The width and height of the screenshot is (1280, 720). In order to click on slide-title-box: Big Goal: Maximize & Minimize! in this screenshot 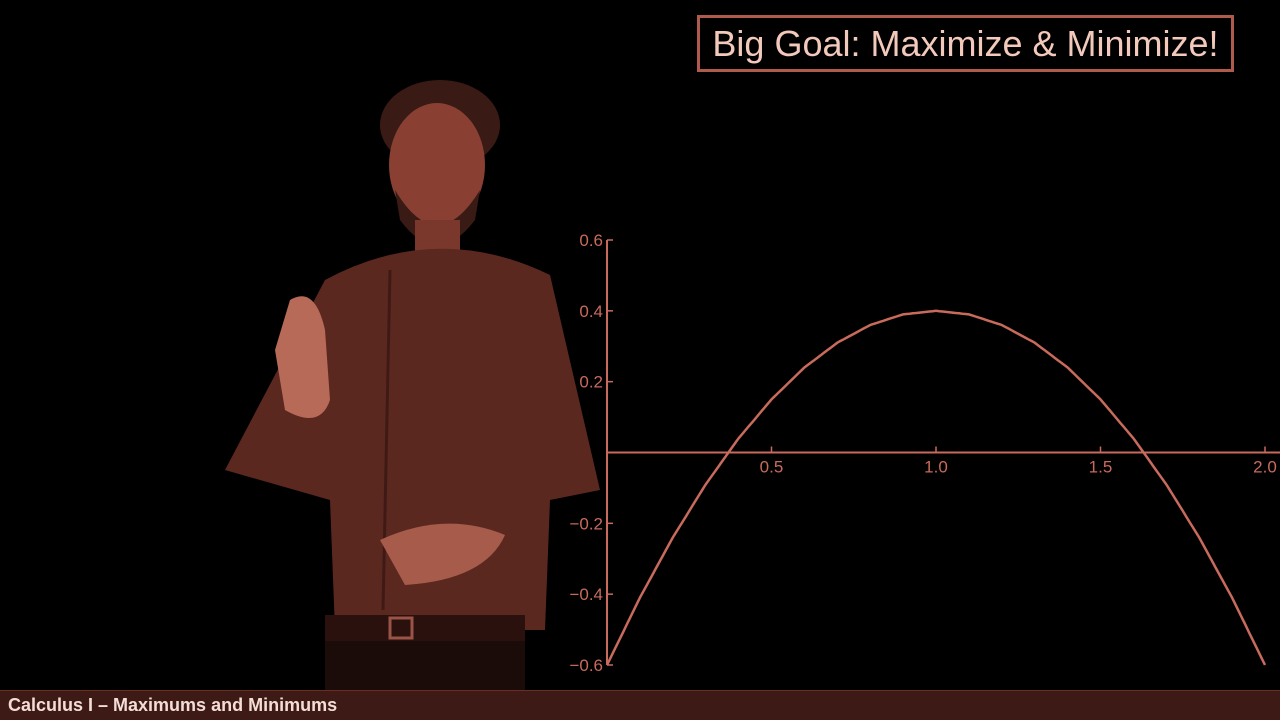, I will do `click(965, 43)`.